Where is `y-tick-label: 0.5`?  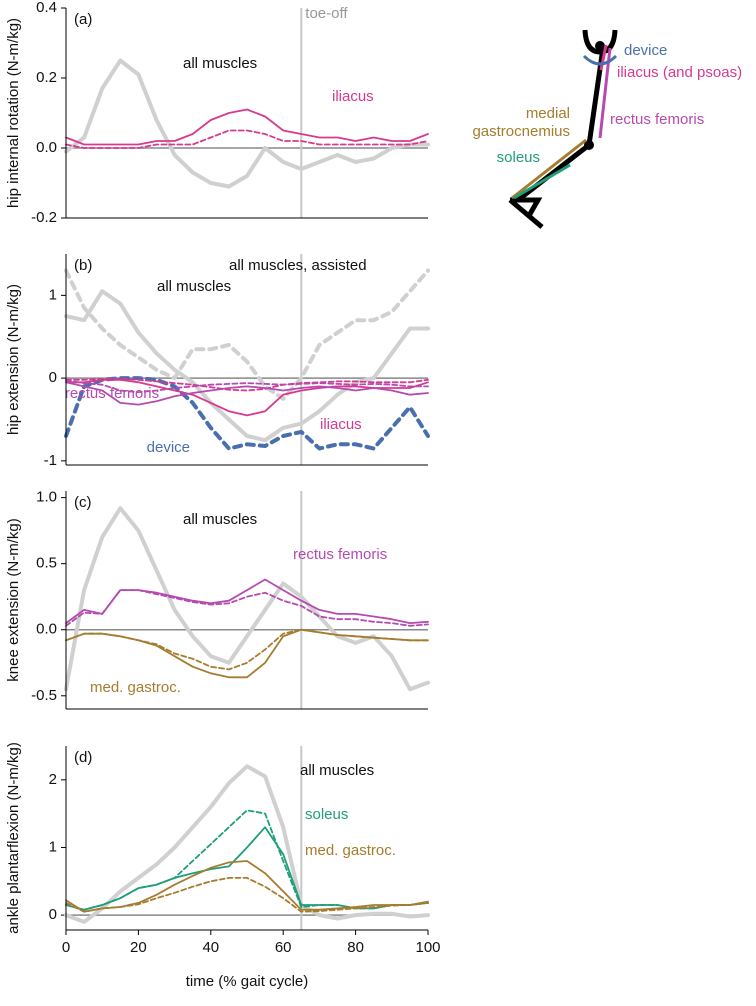 y-tick-label: 0.5 is located at coordinates (46, 563).